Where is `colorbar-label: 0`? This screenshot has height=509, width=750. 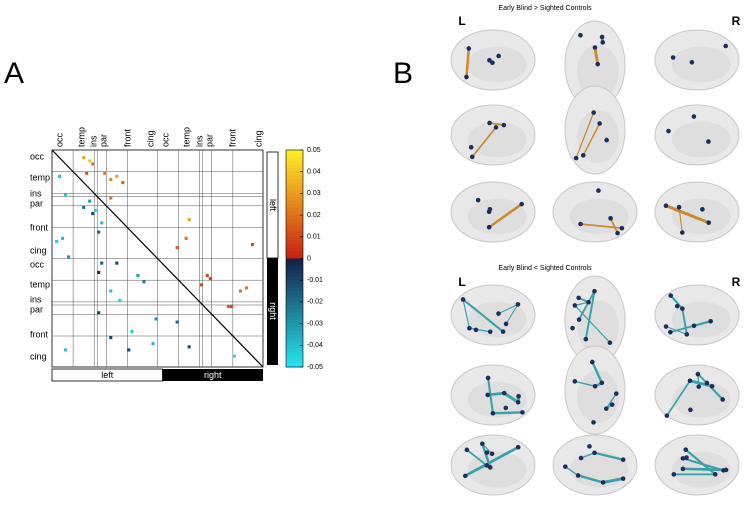 colorbar-label: 0 is located at coordinates (309, 258).